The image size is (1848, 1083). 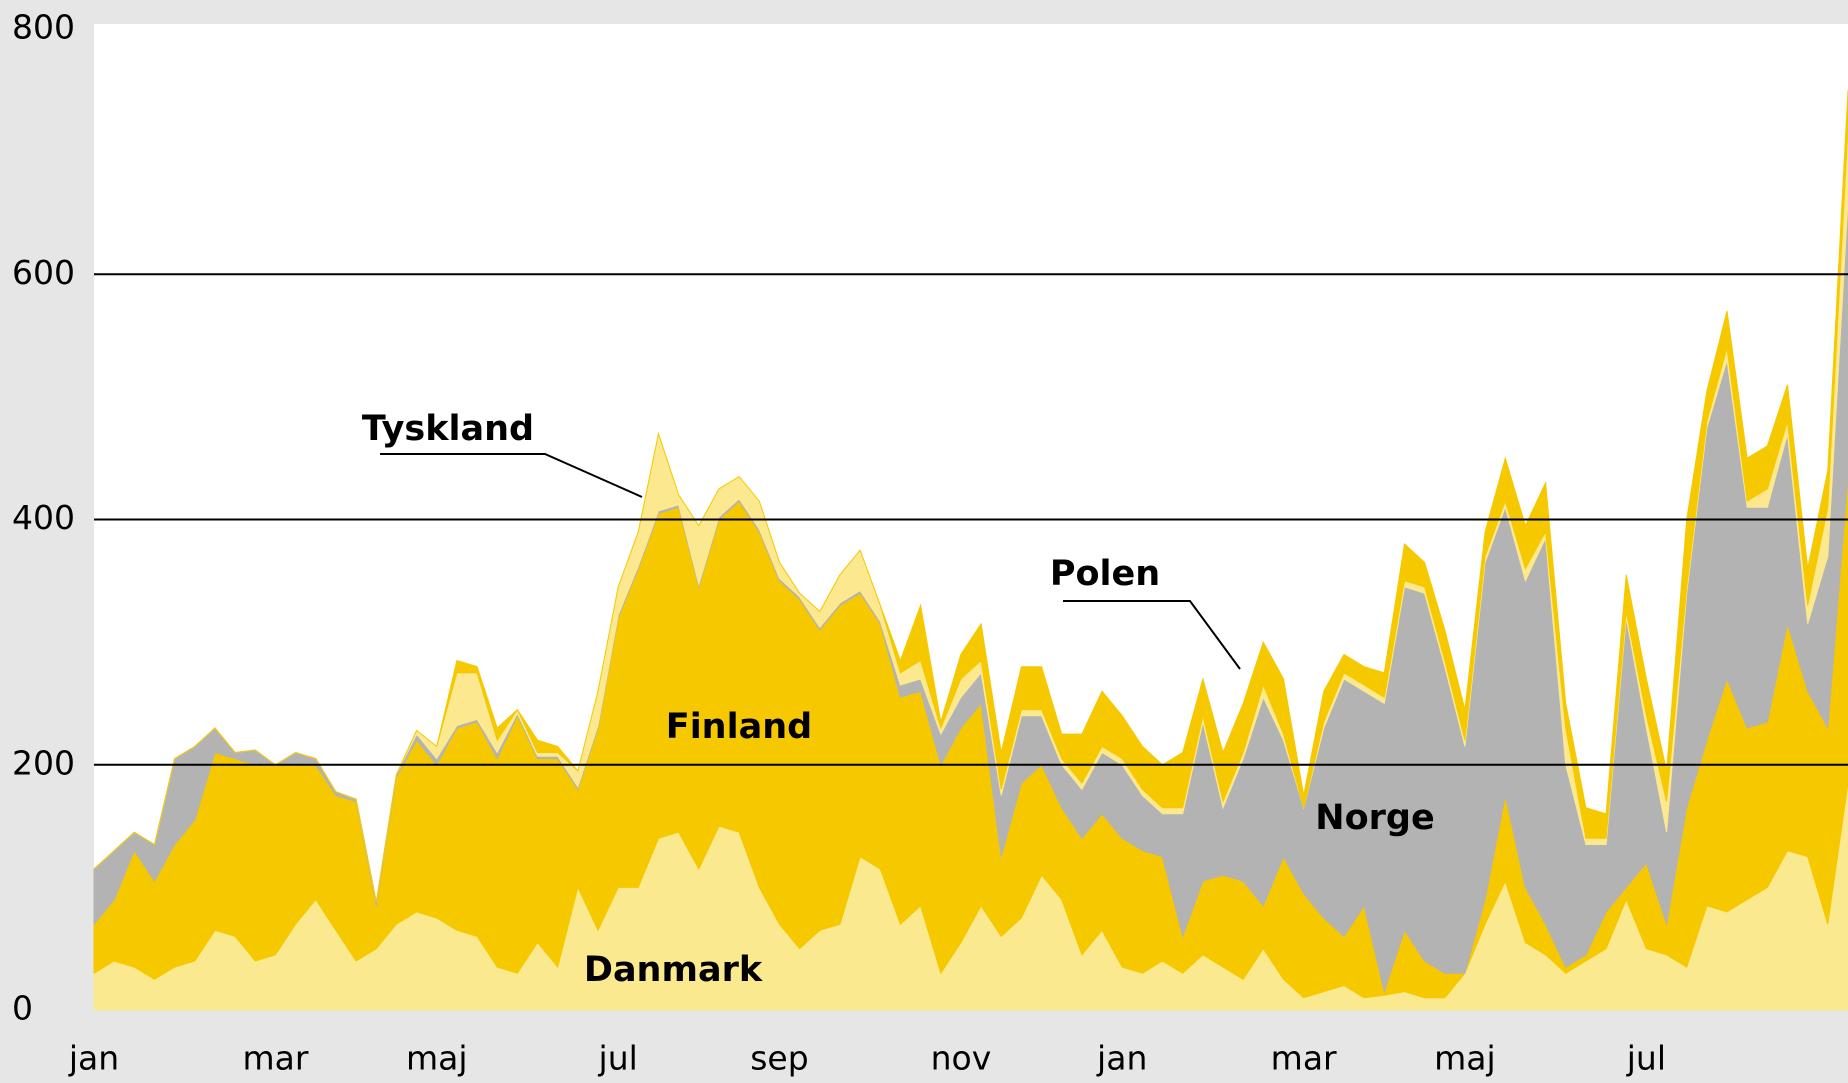 I want to click on y-tick-label: 800, so click(x=43, y=27).